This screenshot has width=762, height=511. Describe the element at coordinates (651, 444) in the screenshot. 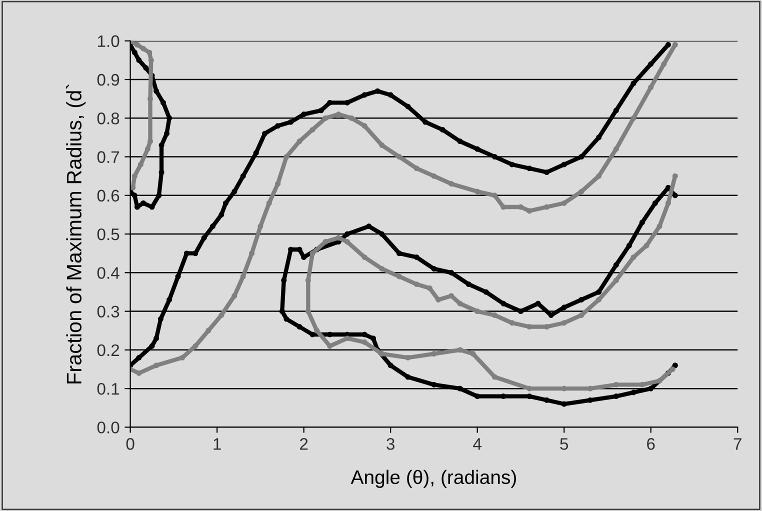

I see `x-tick-label: 6` at that location.